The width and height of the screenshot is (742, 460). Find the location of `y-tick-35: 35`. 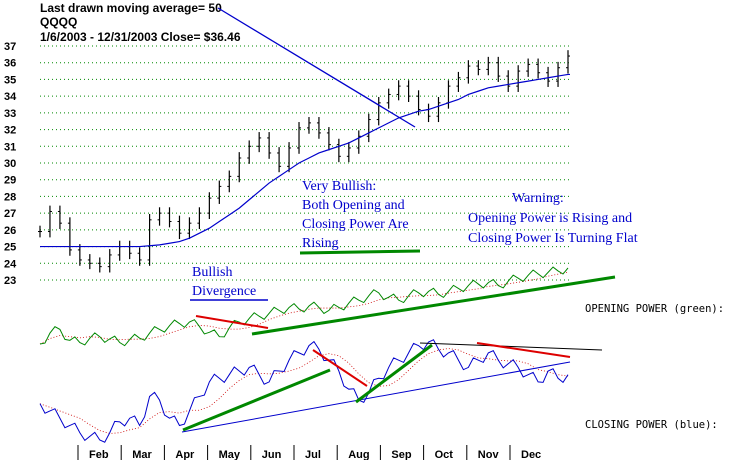

y-tick-35: 35 is located at coordinates (10, 80).